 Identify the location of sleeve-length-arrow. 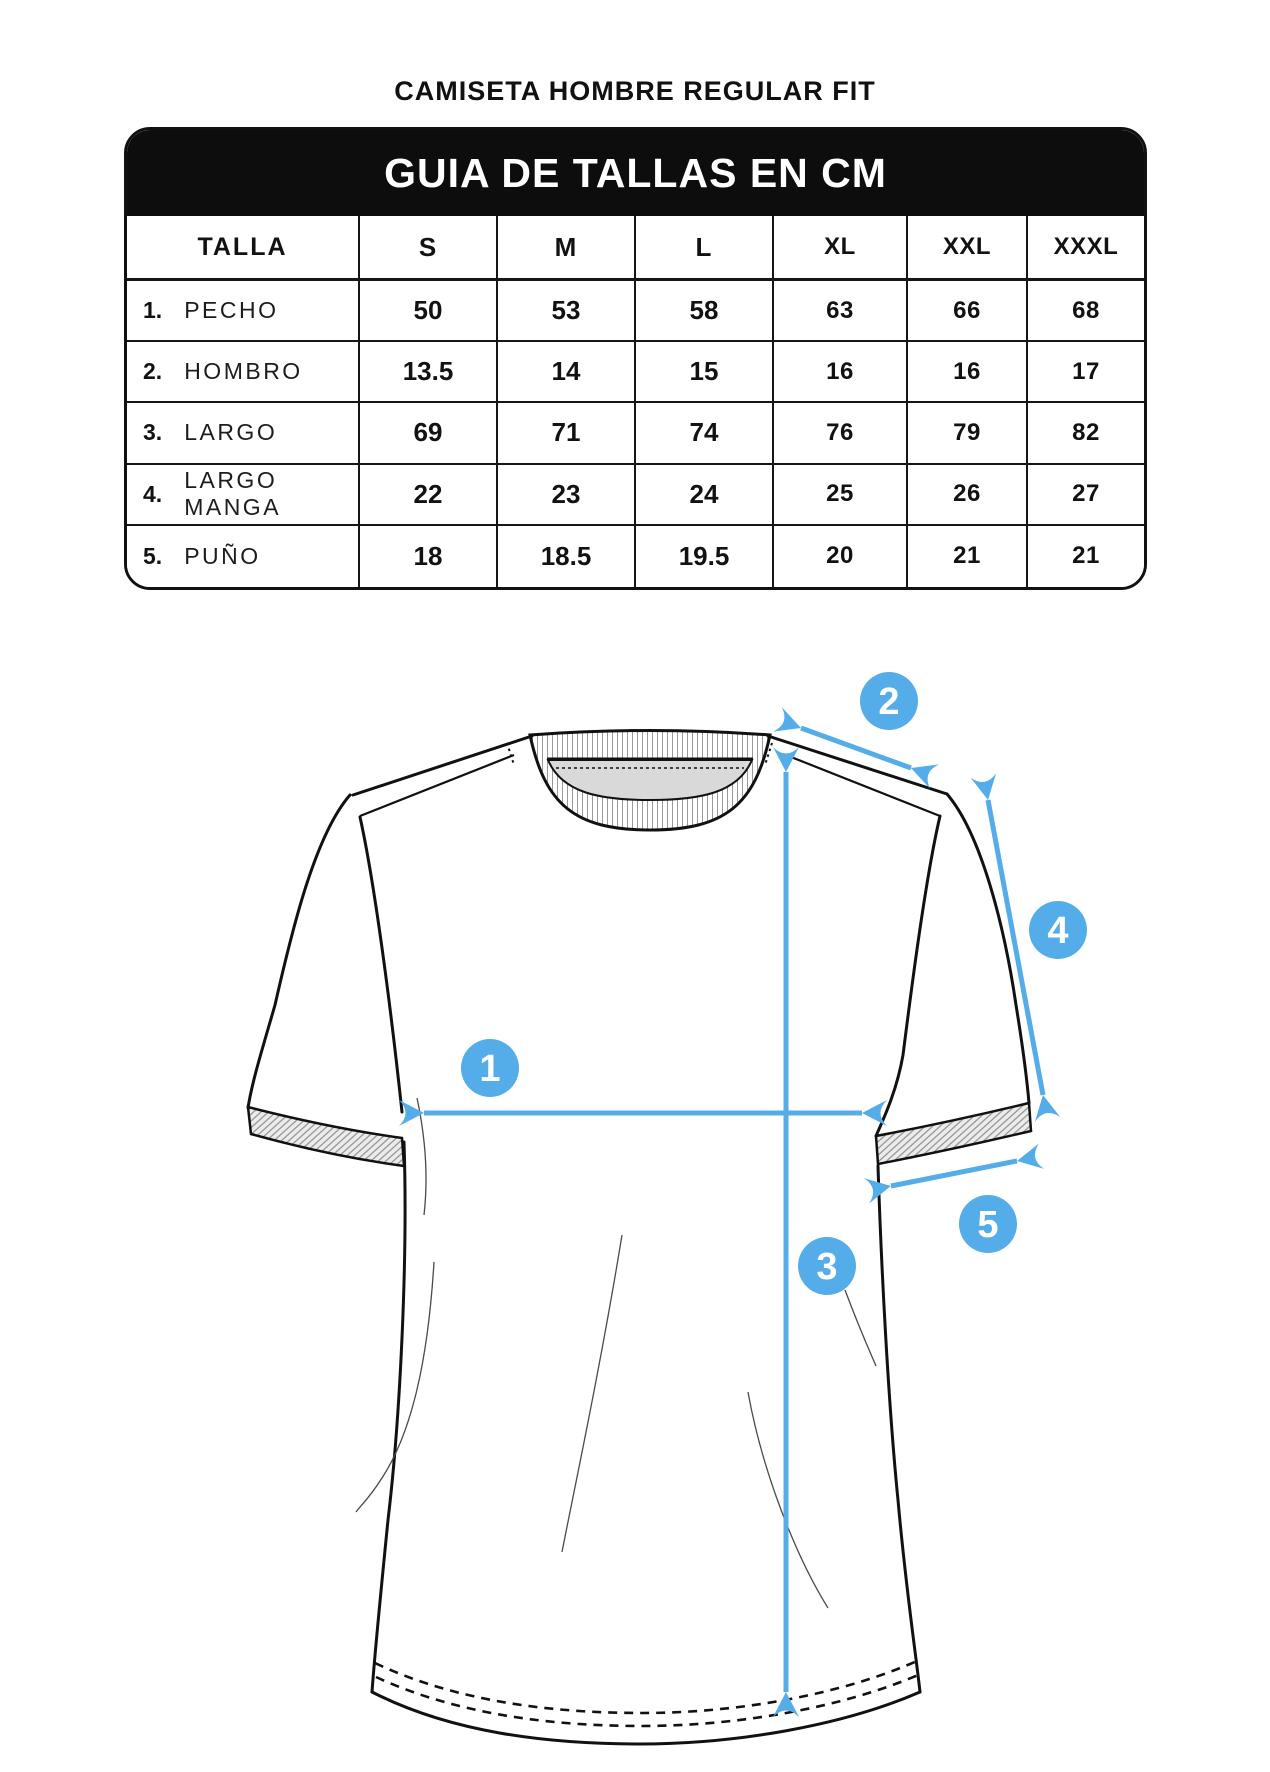
(1015, 947).